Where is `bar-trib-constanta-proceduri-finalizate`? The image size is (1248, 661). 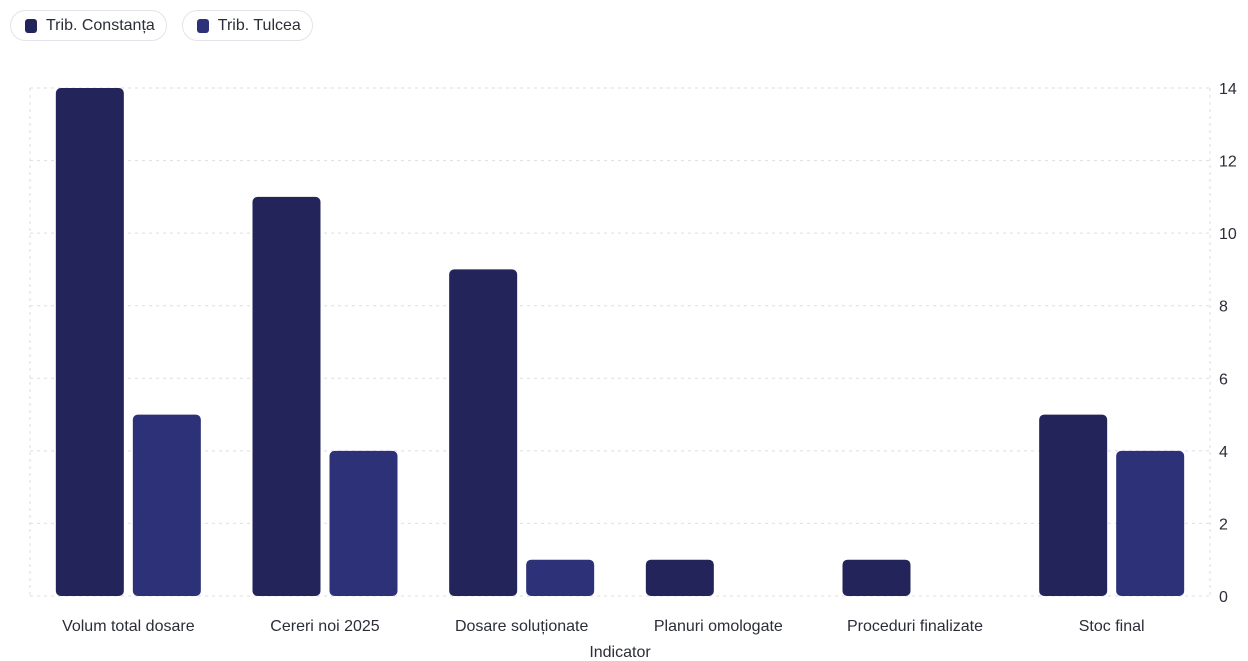 bar-trib-constanta-proceduri-finalizate is located at coordinates (876, 577).